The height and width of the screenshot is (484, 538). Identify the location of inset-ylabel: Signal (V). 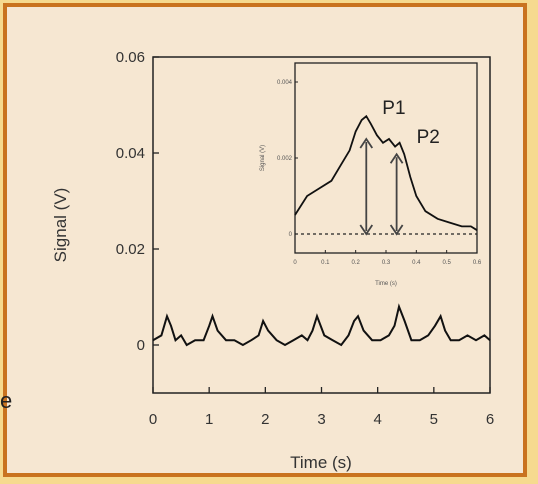
(263, 158).